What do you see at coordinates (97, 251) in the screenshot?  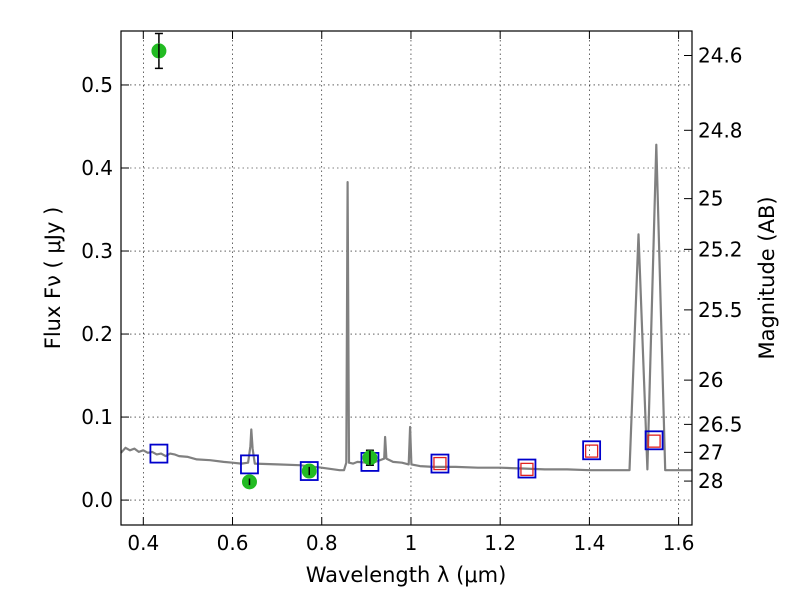 I see `y-tick-label: 0.3` at bounding box center [97, 251].